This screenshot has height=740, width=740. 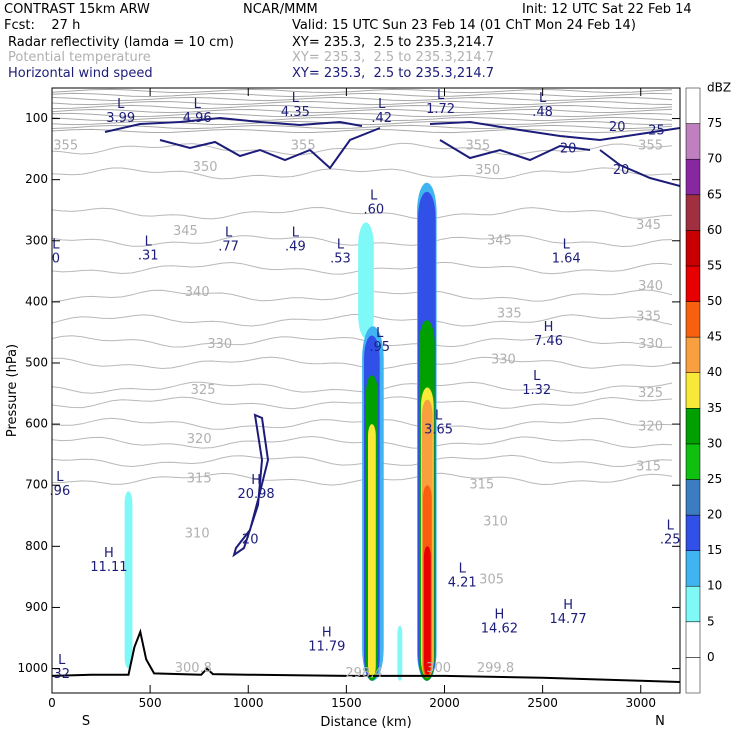 I want to click on wind-extremum-value: 4.35, so click(x=295, y=112).